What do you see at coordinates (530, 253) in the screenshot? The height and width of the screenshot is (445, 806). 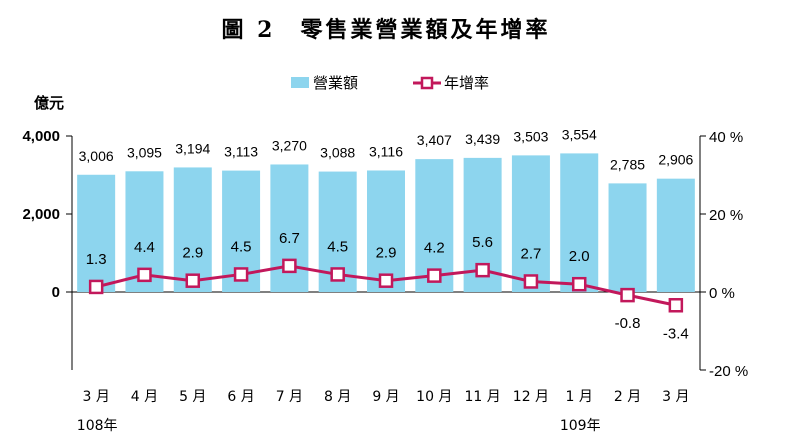 I see `growth-rate-label: 2.7` at bounding box center [530, 253].